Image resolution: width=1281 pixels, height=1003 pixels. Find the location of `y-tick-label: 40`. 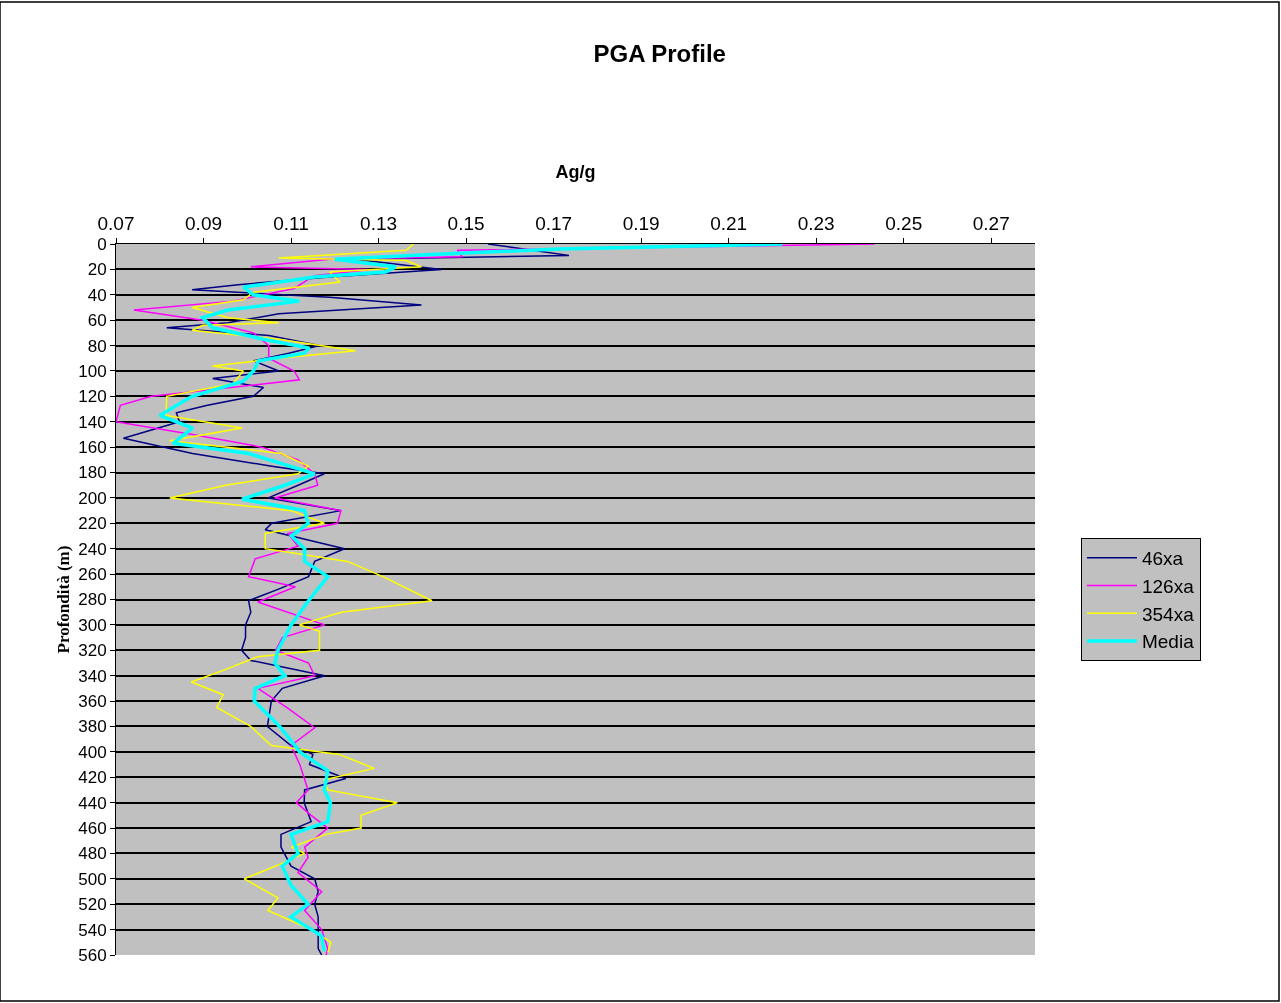

y-tick-label: 40 is located at coordinates (97, 295).